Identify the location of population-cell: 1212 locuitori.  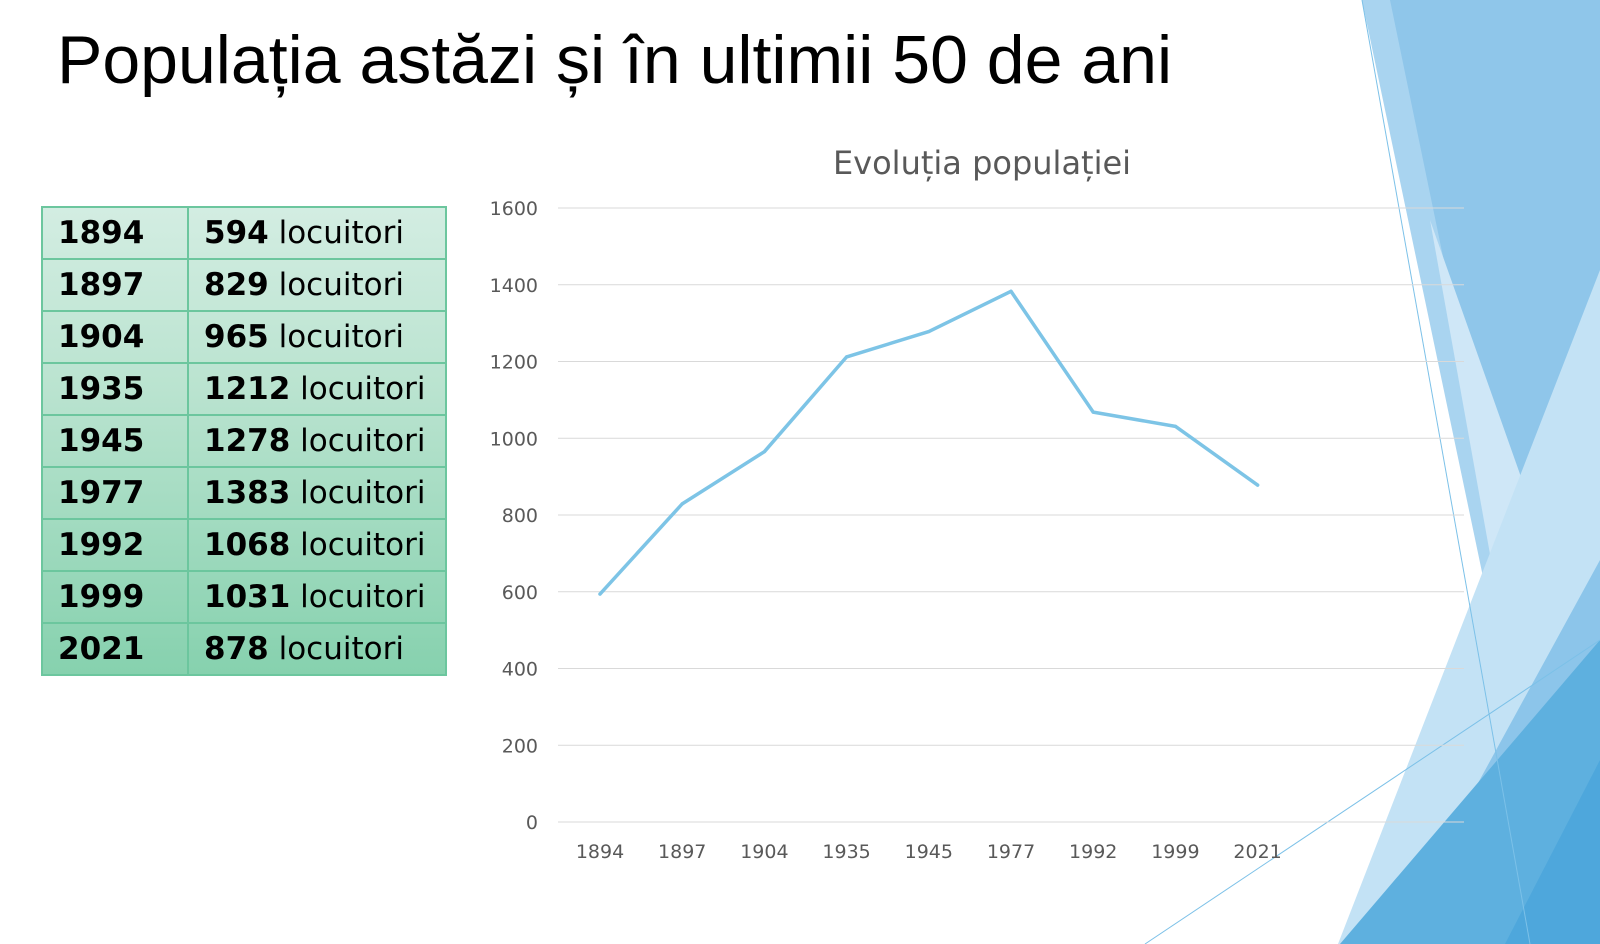
(317, 389).